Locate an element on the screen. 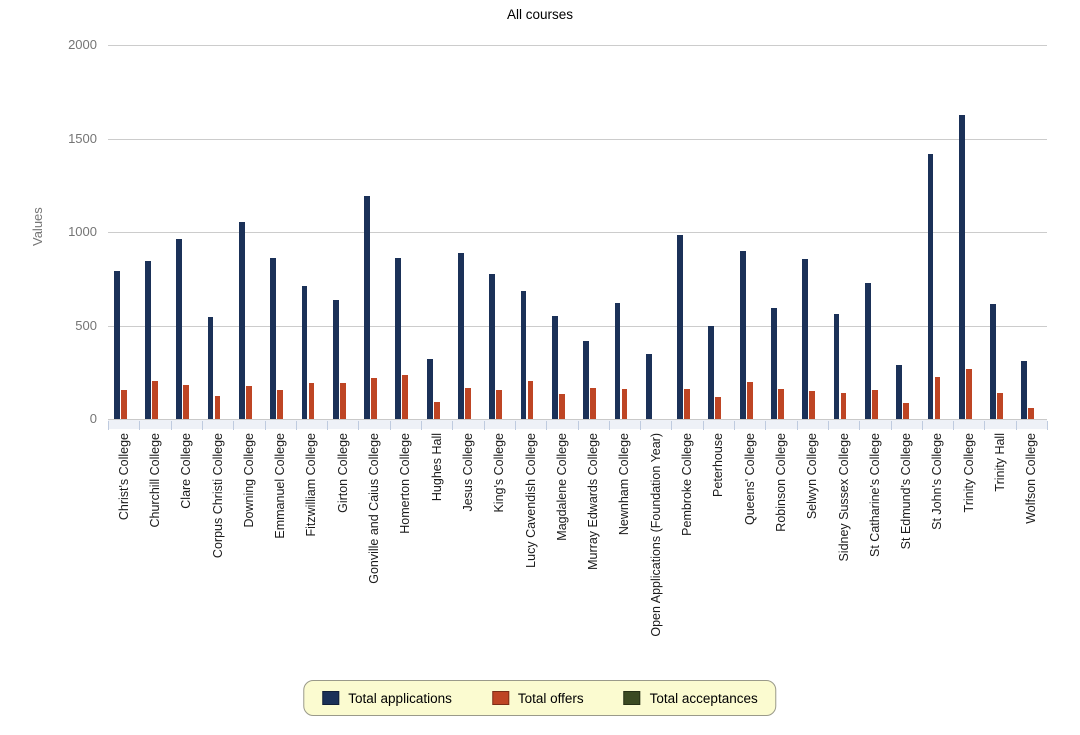  x-tick-label-text: Murray Edwards College is located at coordinates (593, 501).